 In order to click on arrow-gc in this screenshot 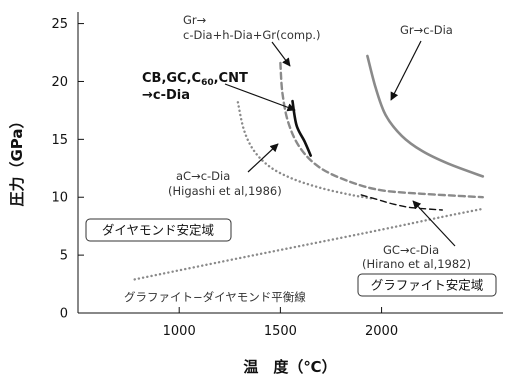, I will do `click(434, 223)`.